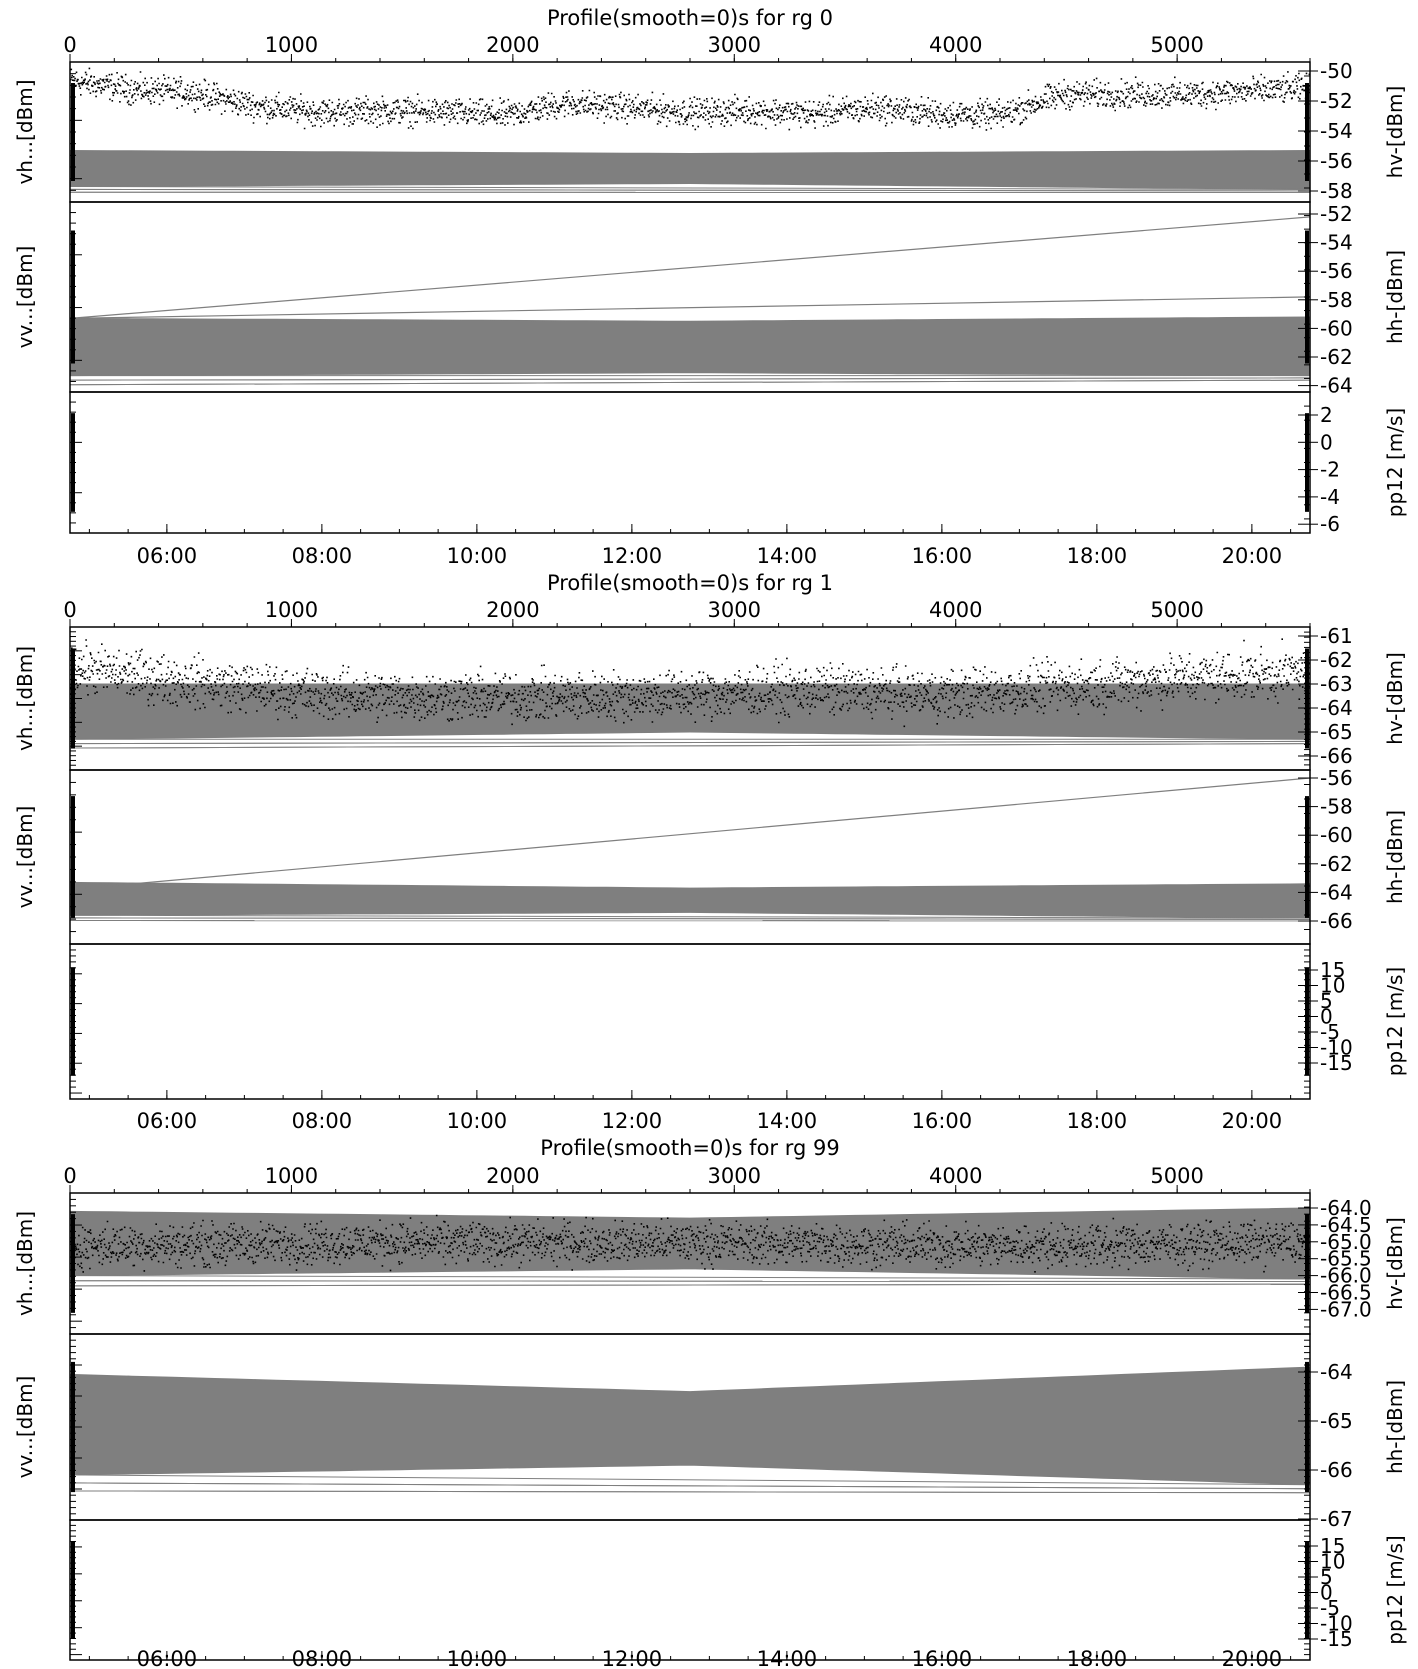  Describe the element at coordinates (1330, 1608) in the screenshot. I see `right-tick-label: -5` at that location.